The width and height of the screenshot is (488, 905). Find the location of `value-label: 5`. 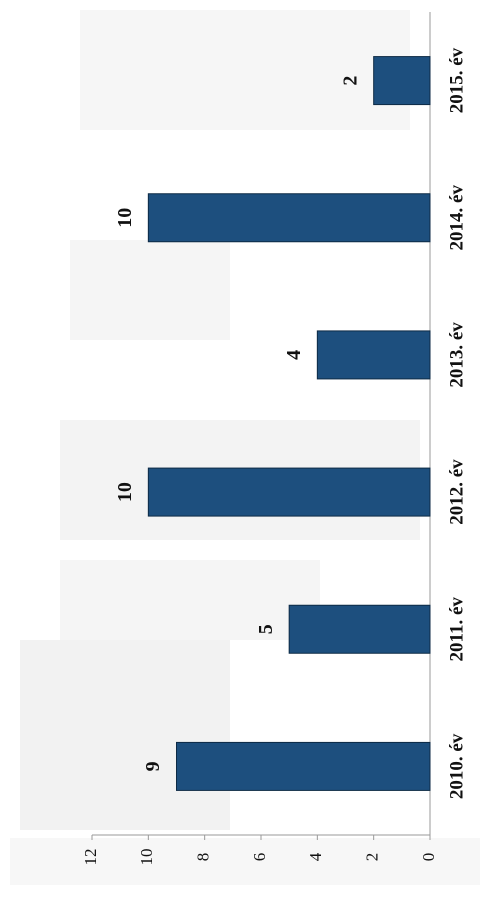

value-label: 5 is located at coordinates (266, 629).